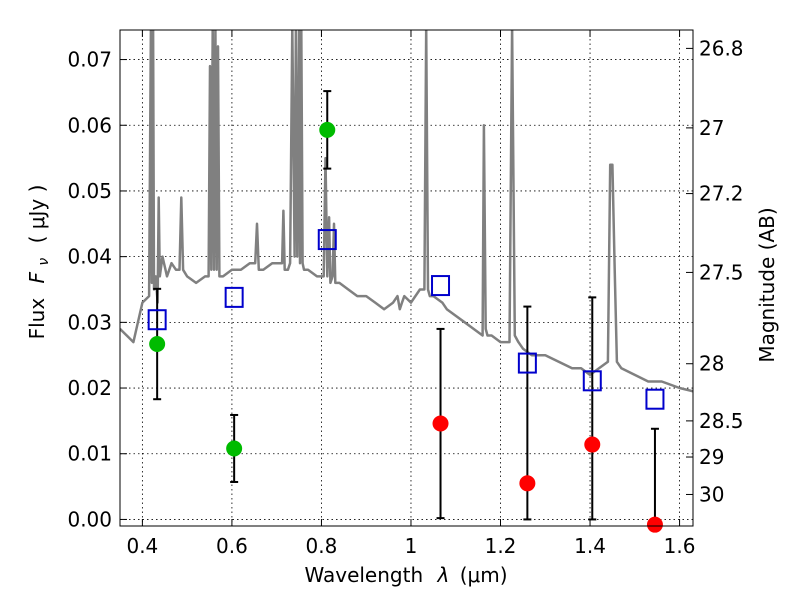 This screenshot has width=800, height=600. I want to click on y-right-tick-label: 27, so click(711, 128).